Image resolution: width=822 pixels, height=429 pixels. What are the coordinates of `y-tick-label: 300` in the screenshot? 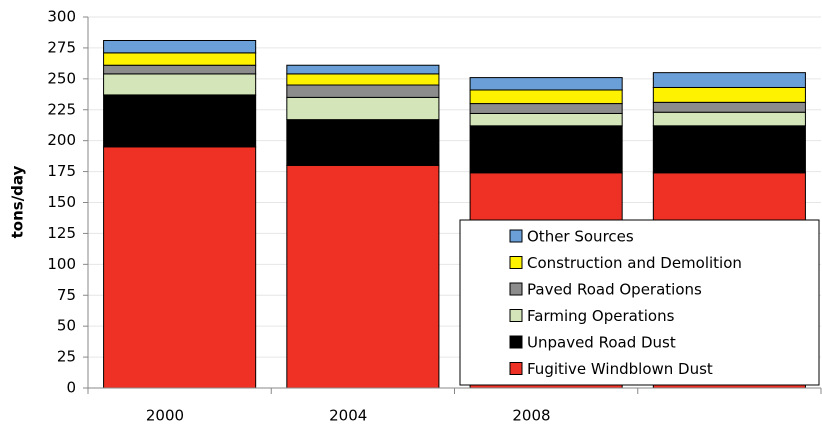 It's located at (61, 17).